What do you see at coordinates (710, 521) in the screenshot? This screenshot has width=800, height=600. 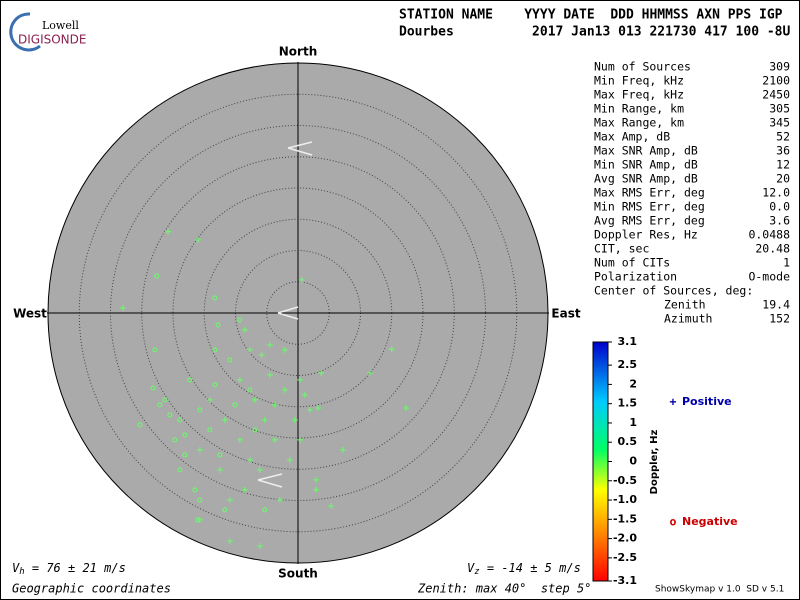 I see `legend-label: Negative` at bounding box center [710, 521].